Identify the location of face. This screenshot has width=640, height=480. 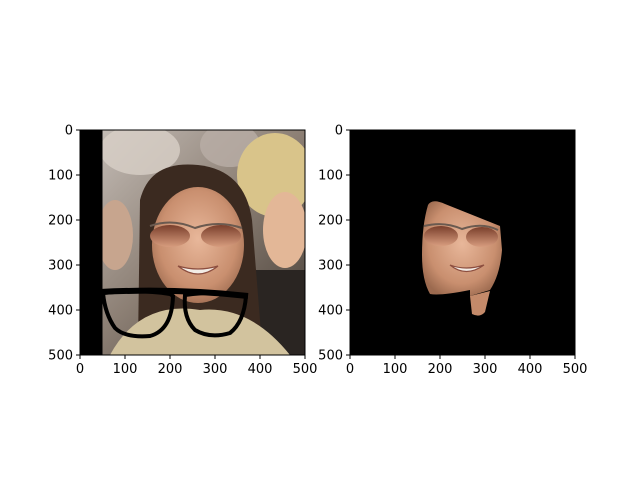
(198, 245).